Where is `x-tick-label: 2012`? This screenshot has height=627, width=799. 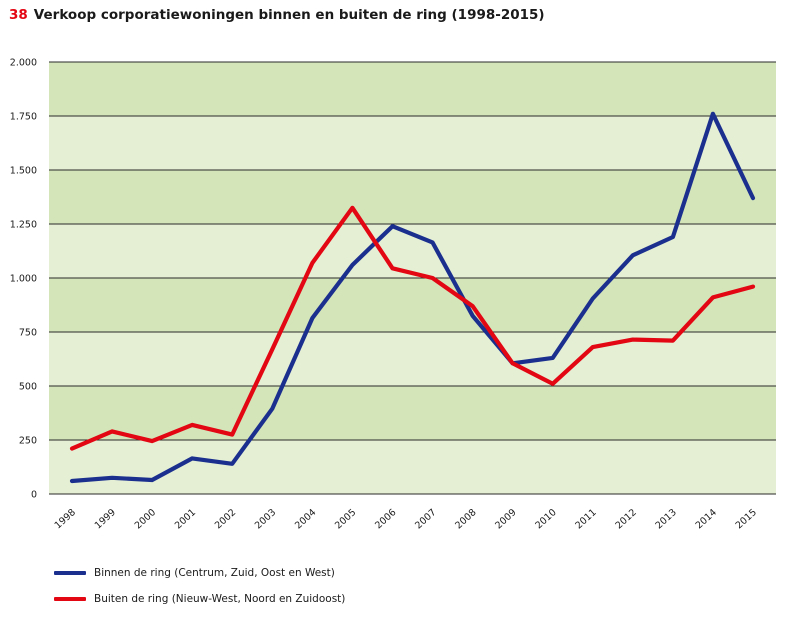 x-tick-label: 2012 is located at coordinates (625, 519).